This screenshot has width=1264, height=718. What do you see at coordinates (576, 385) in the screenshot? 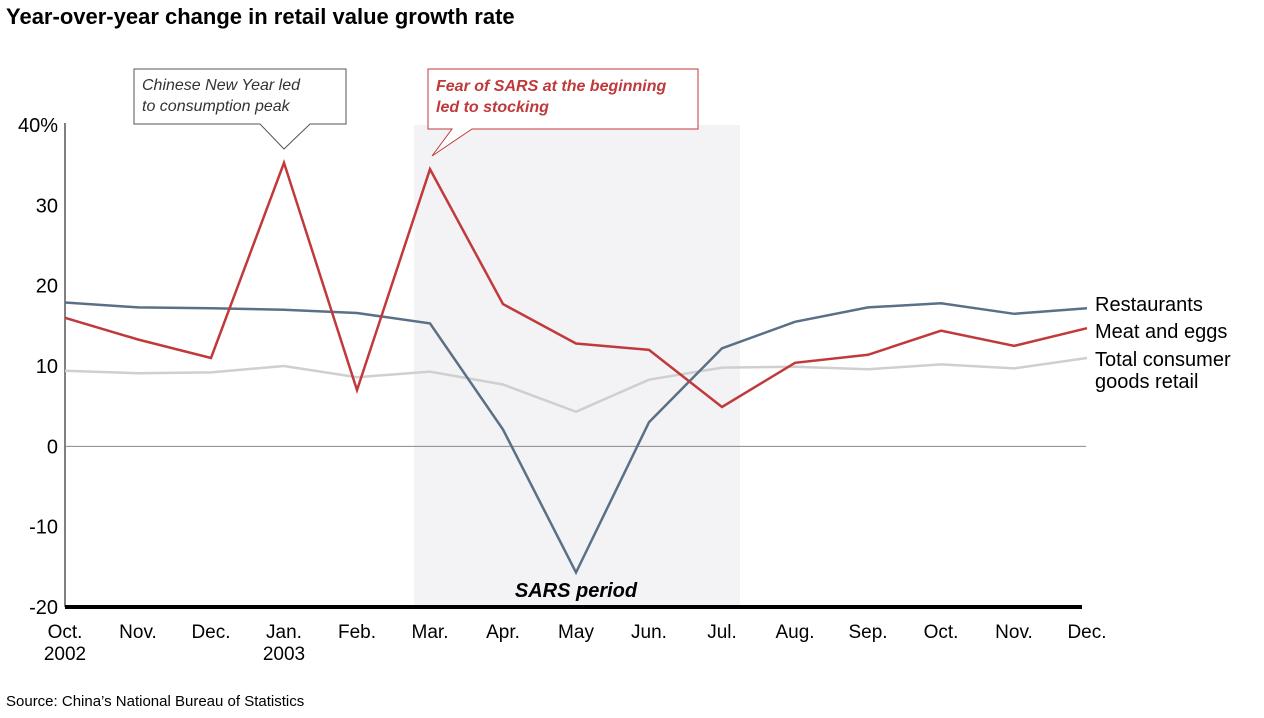
I see `series-line-total-consumer-goods-retail` at bounding box center [576, 385].